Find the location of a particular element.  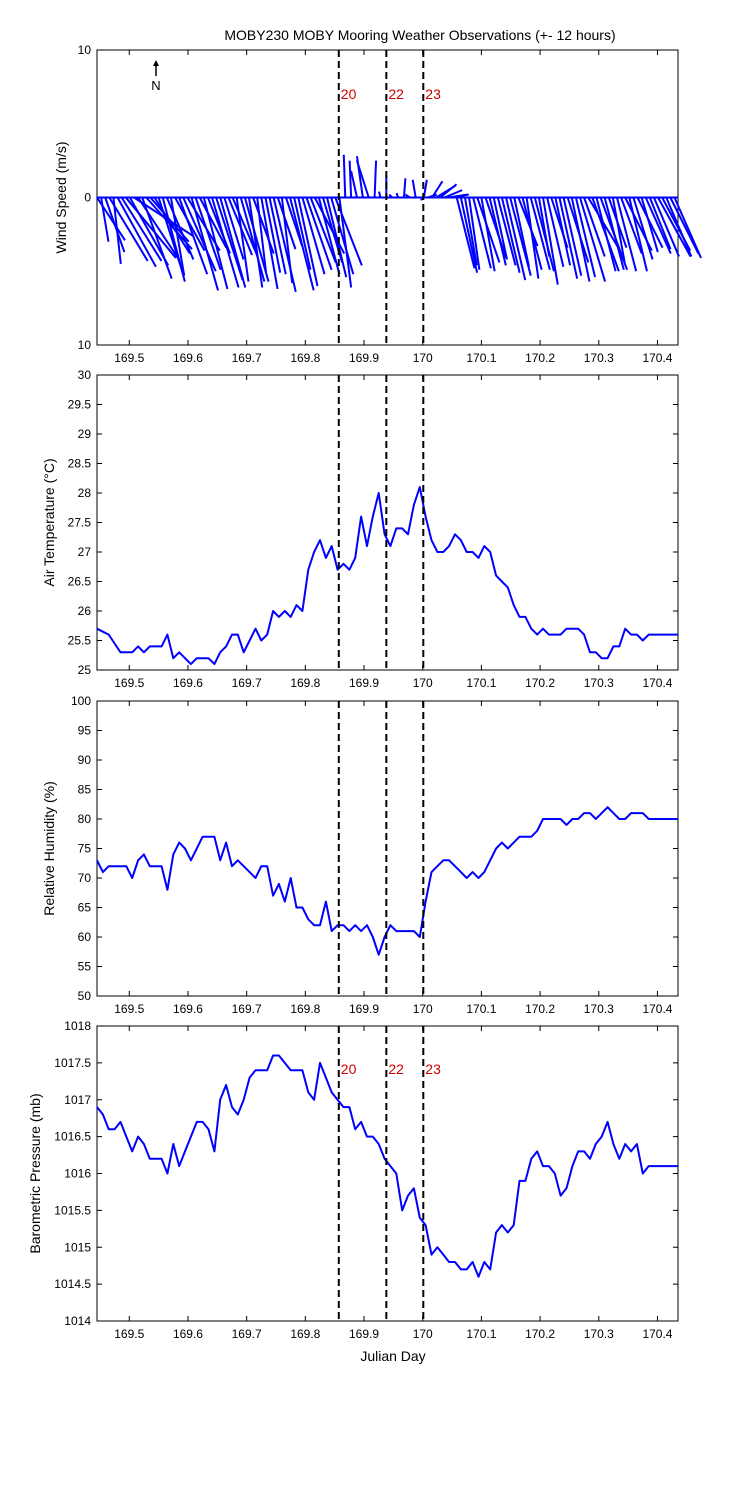

event-marker-label: 23 is located at coordinates (433, 94).